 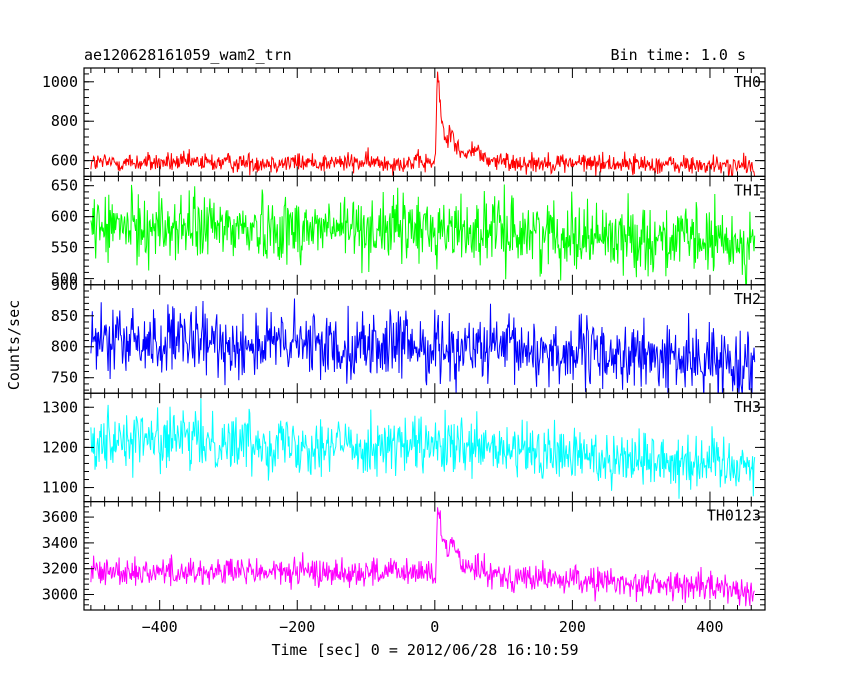 I want to click on panel-th1-ytick-label: 600, so click(x=64, y=217).